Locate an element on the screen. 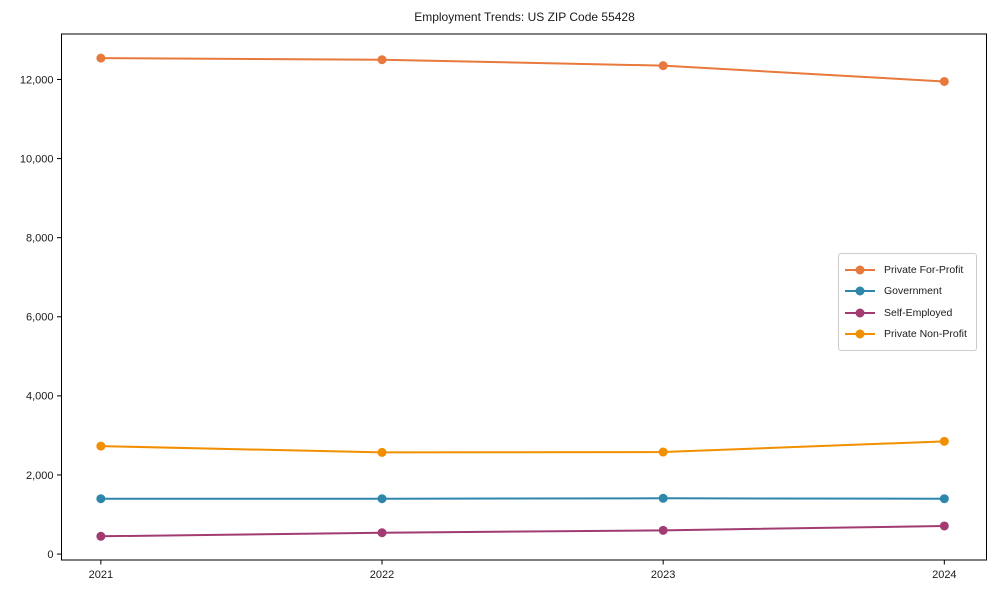 The height and width of the screenshot is (600, 1000). legend-item-label: Private For-Profit is located at coordinates (924, 269).